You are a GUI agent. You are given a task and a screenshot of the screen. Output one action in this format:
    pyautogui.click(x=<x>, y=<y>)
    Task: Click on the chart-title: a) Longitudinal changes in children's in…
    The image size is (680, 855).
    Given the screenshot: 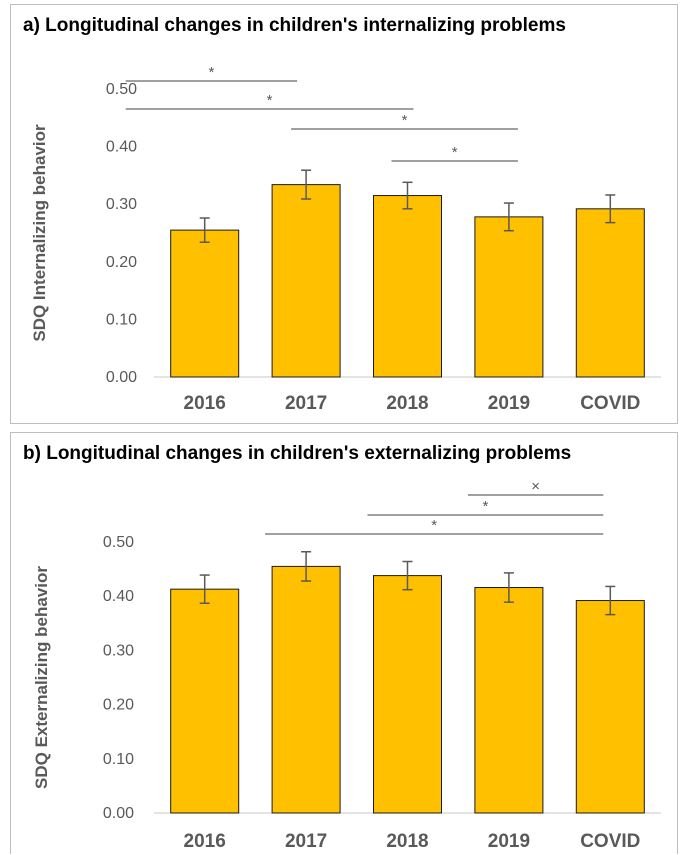 What is the action you would take?
    pyautogui.click(x=294, y=25)
    